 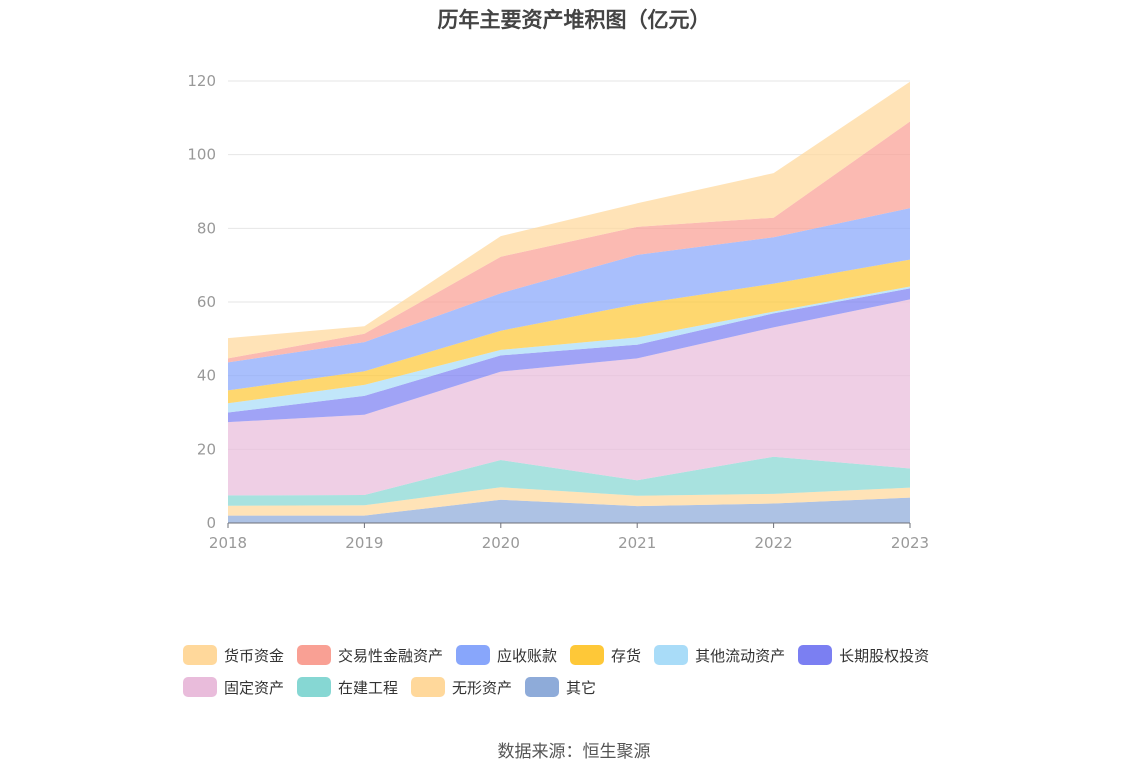 I want to click on legend-label: 存货, so click(x=626, y=655).